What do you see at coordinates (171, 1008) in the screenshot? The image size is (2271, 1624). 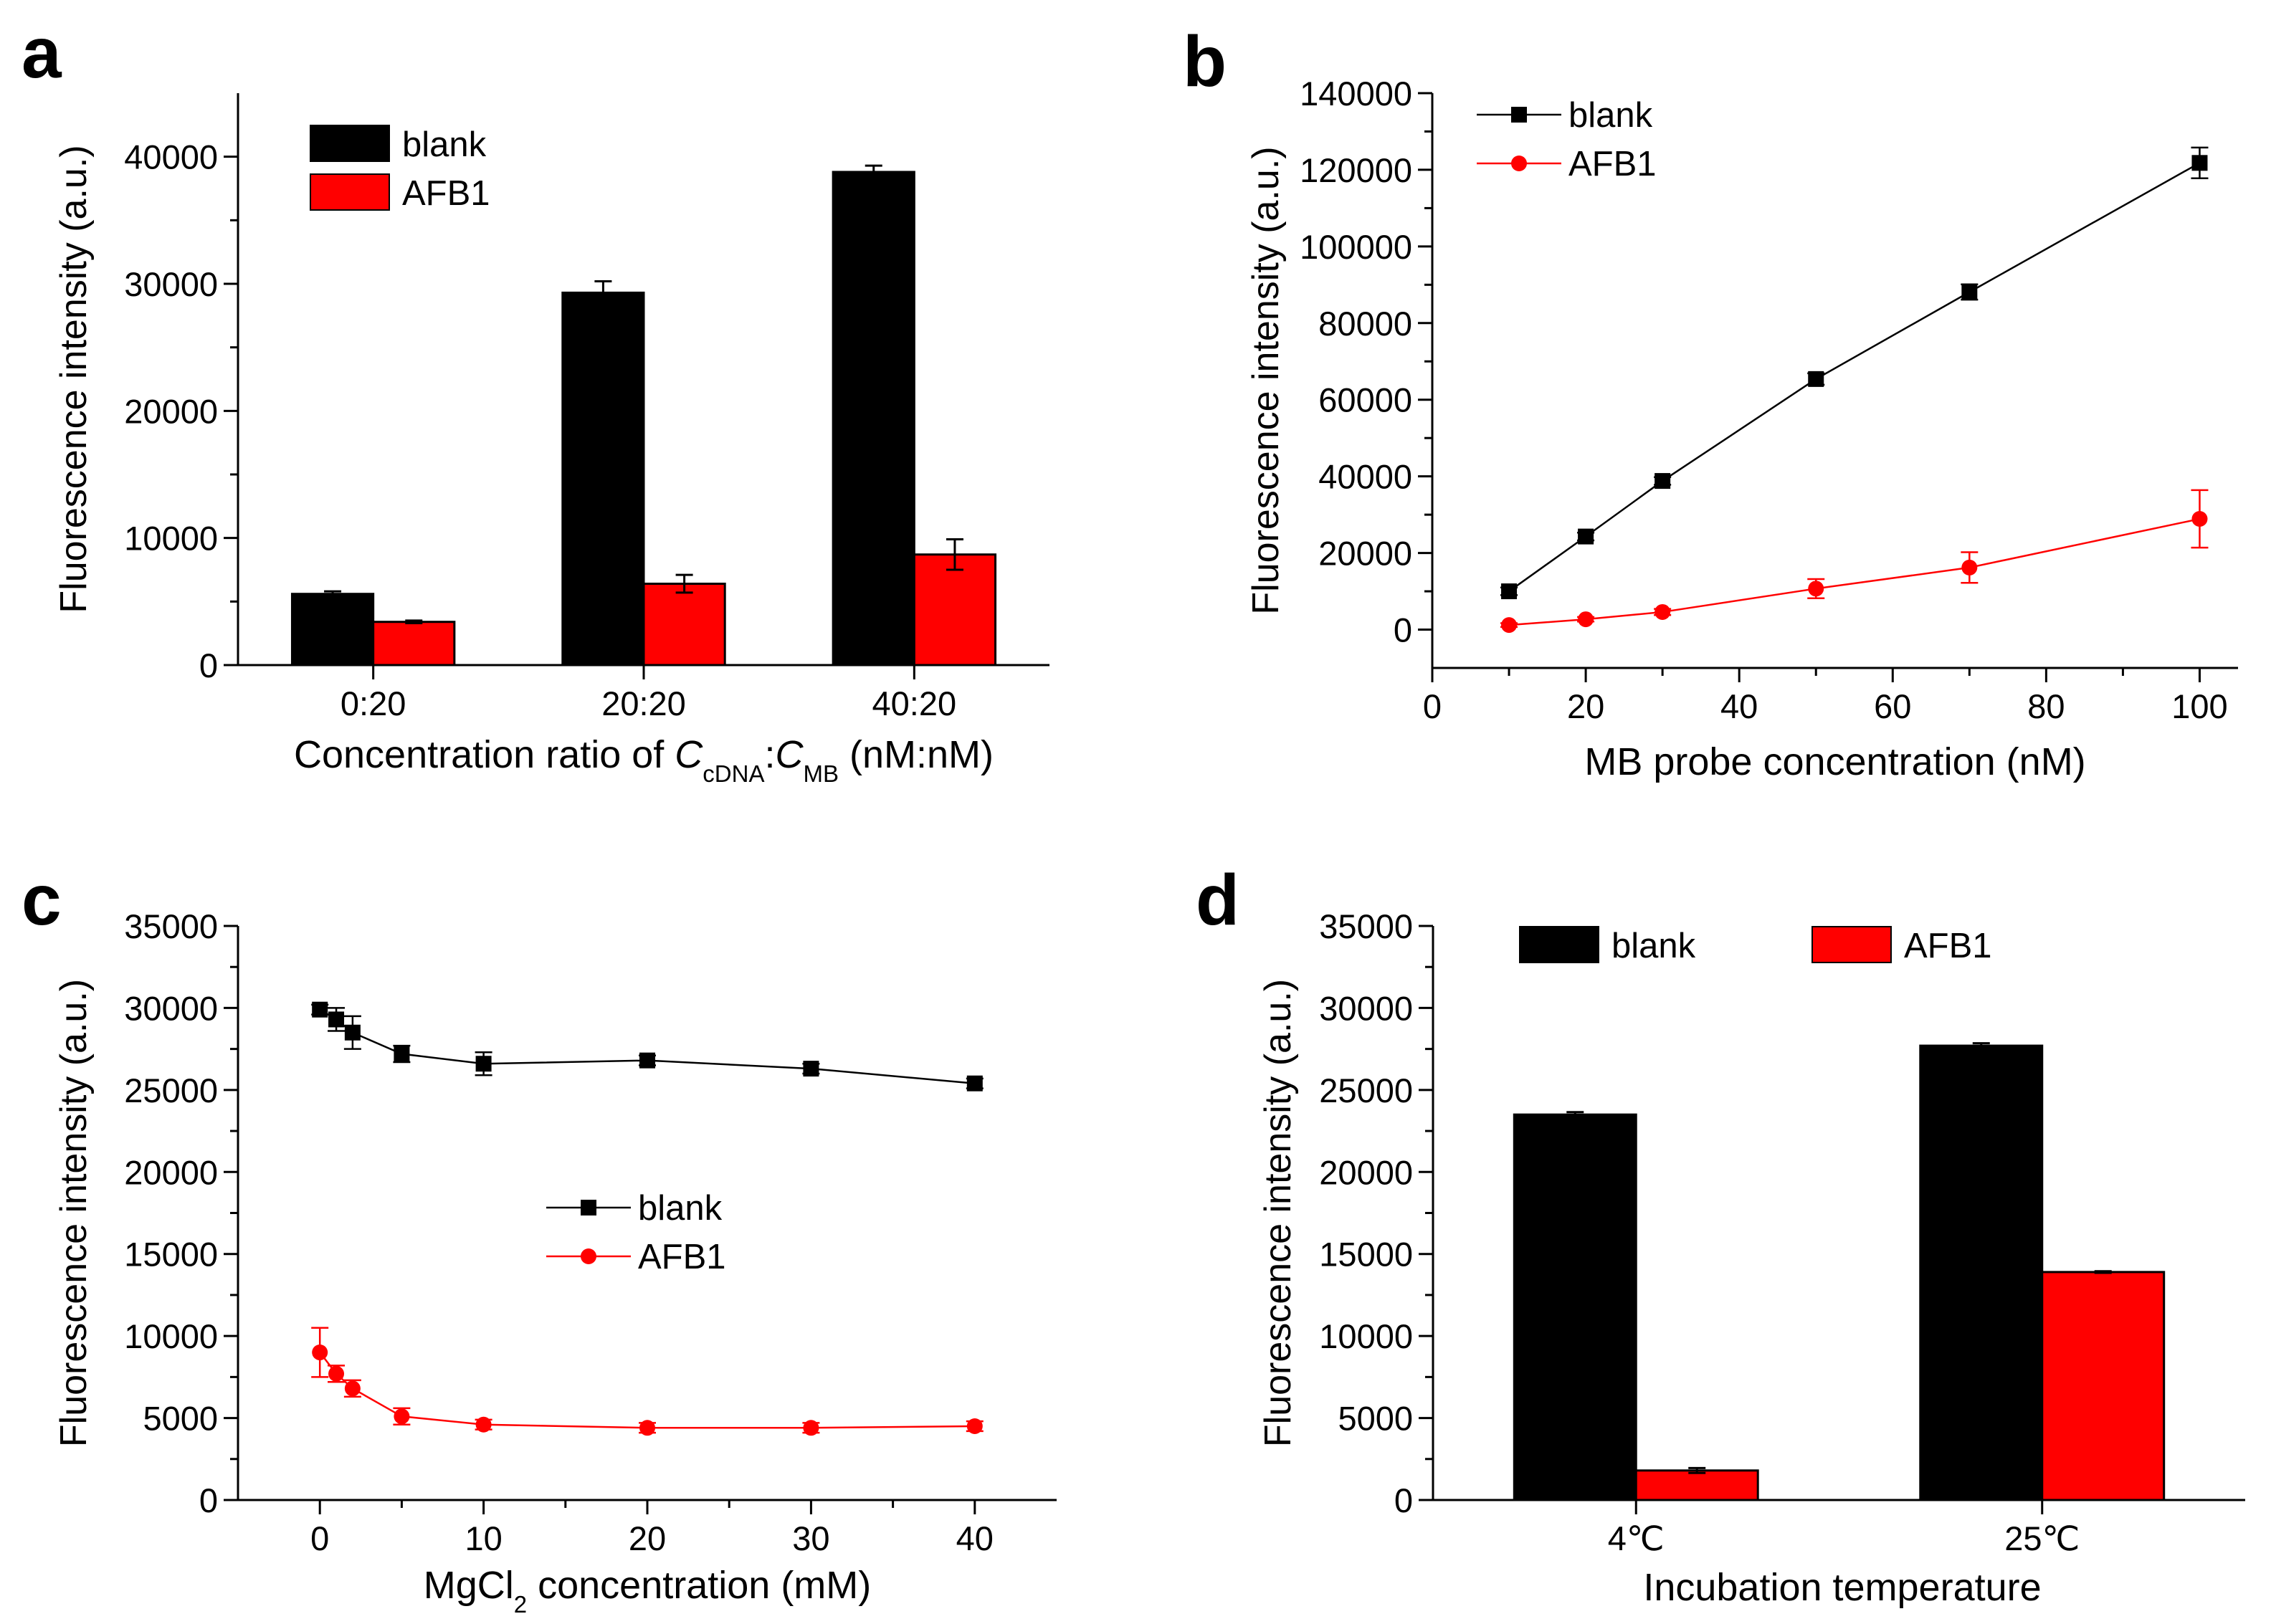 I see `c-y-tick-label: 30000` at bounding box center [171, 1008].